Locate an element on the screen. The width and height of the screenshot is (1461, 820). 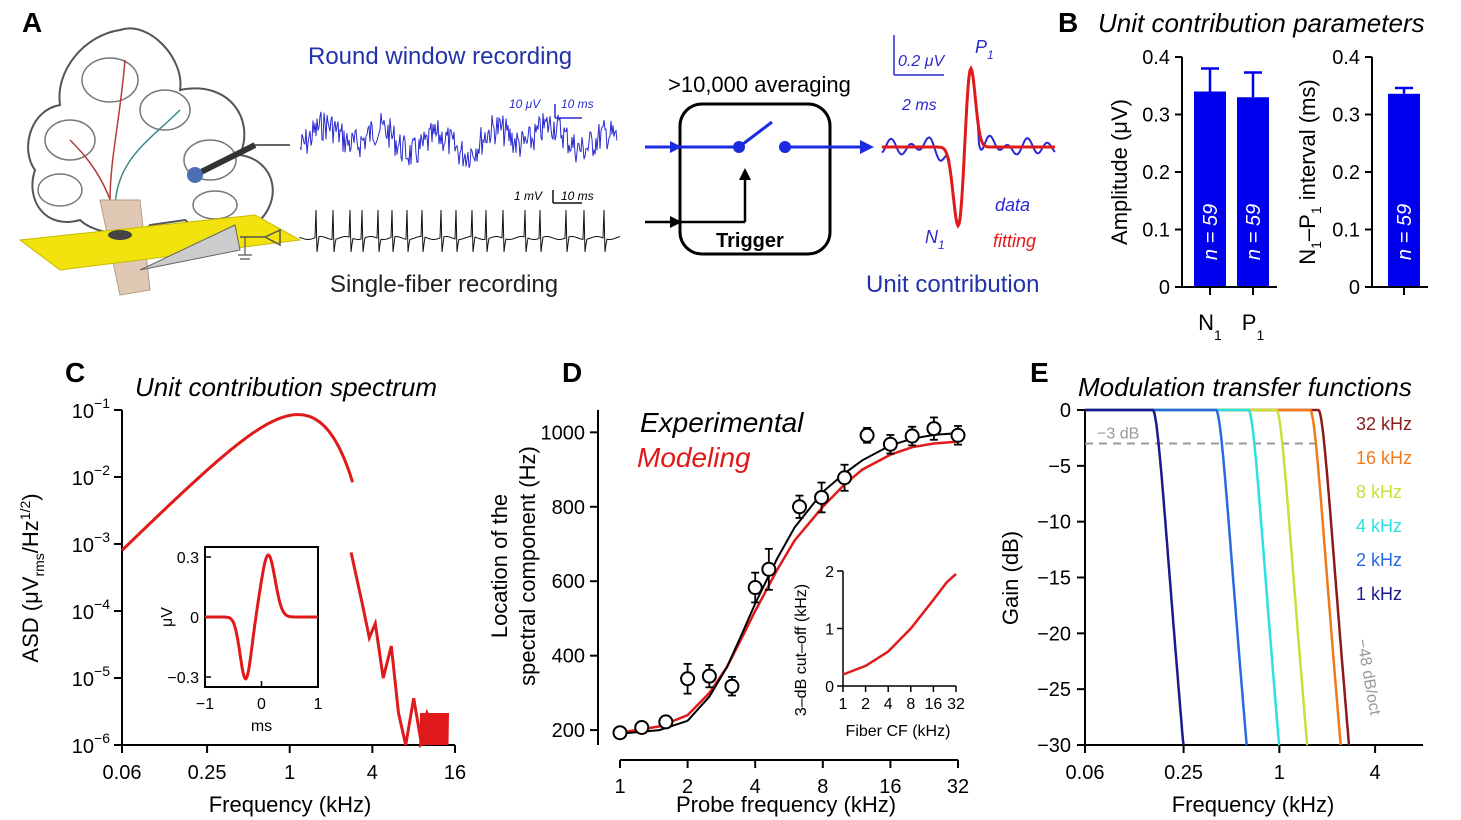
cochlea-illustration is located at coordinates (160, 161).